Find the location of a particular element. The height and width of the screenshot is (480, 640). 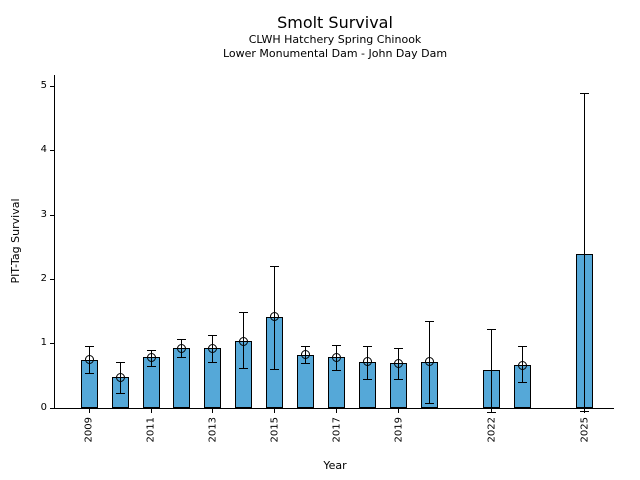

y-tick-label: 1 is located at coordinates (43, 343).